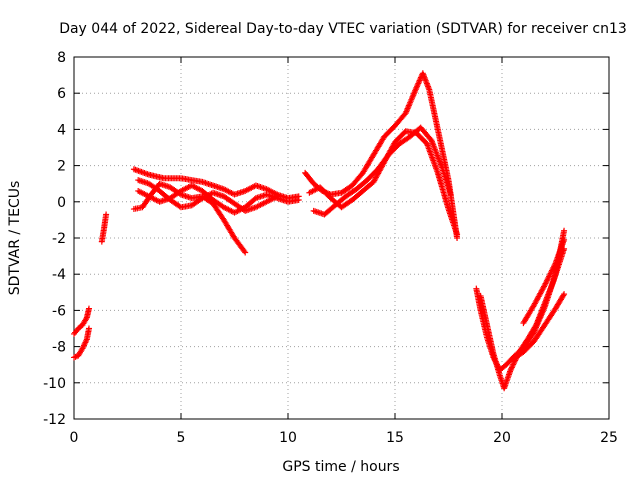 This screenshot has width=640, height=480. Describe the element at coordinates (609, 438) in the screenshot. I see `x-tick-label: 25` at that location.